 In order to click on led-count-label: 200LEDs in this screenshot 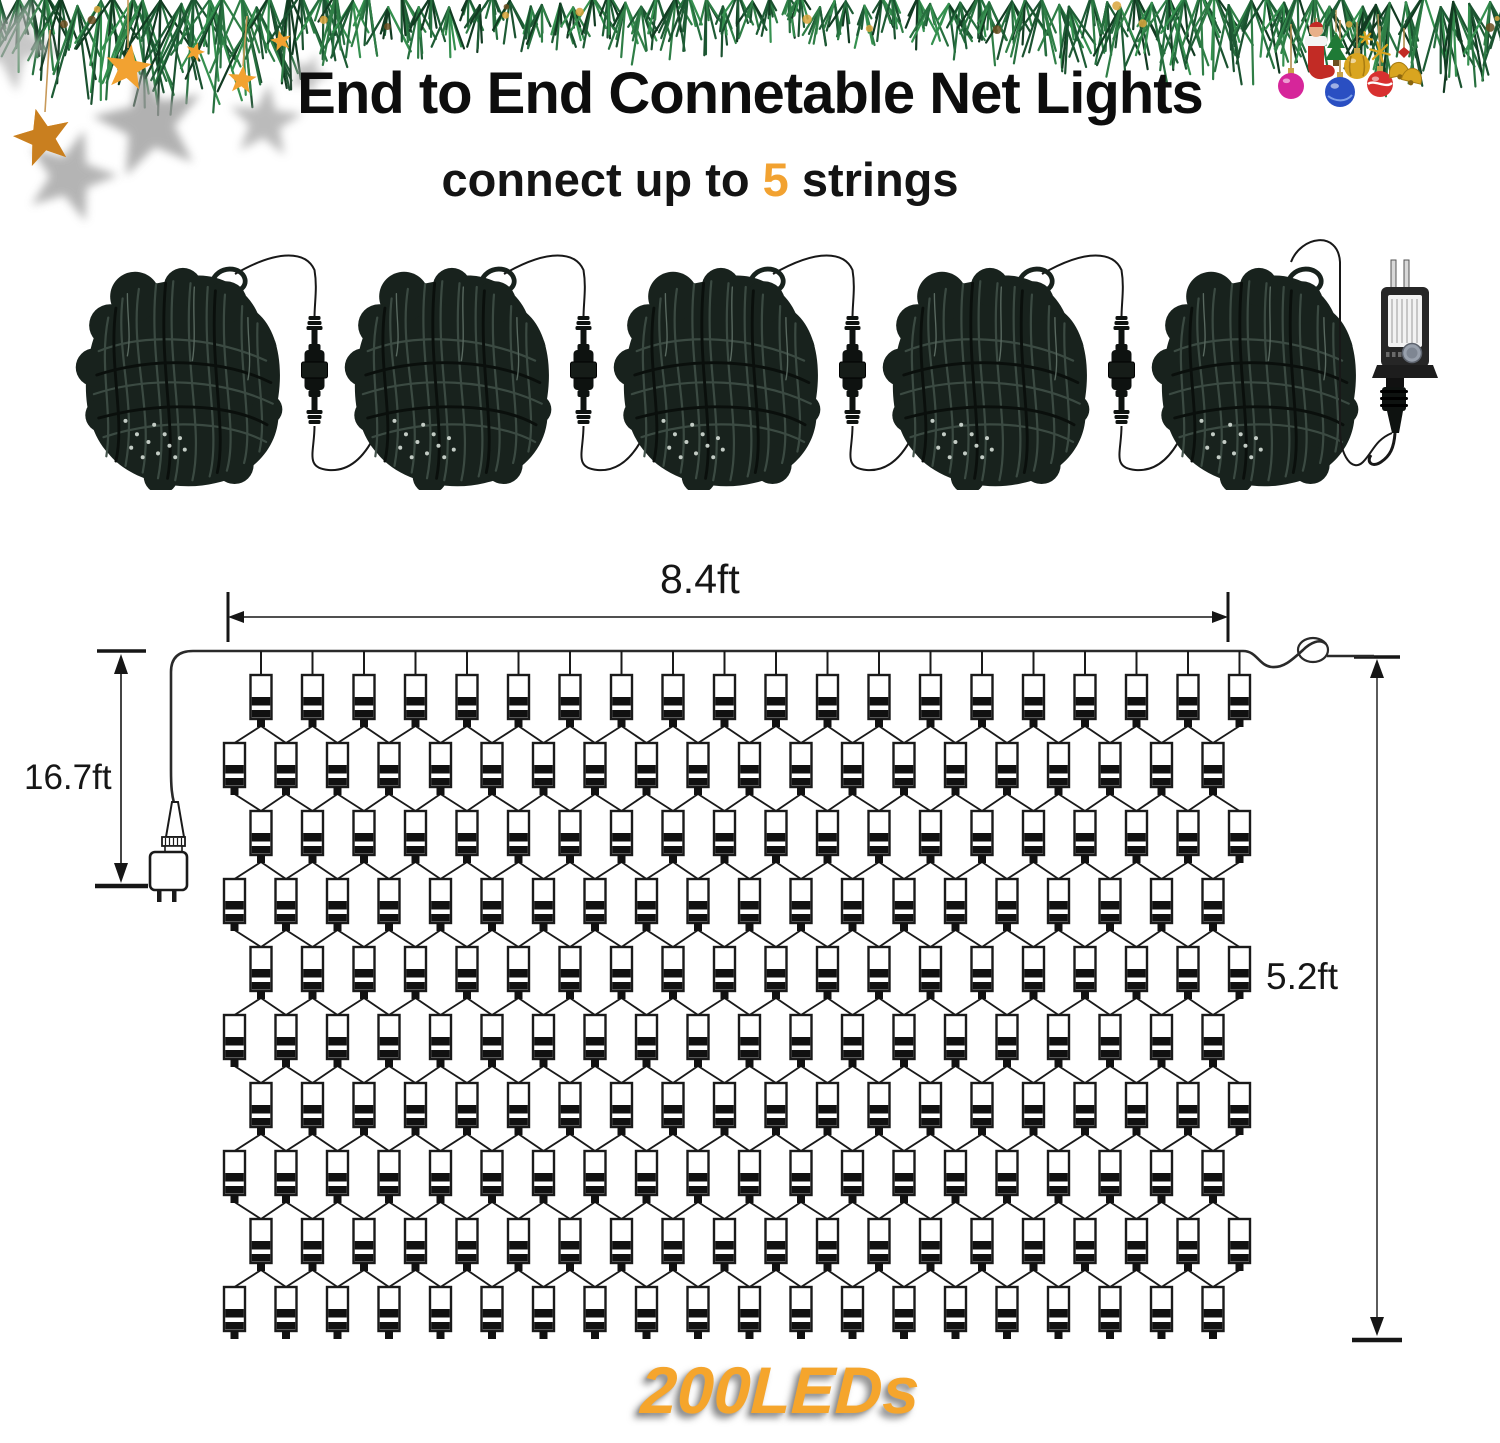, I will do `click(780, 1390)`.